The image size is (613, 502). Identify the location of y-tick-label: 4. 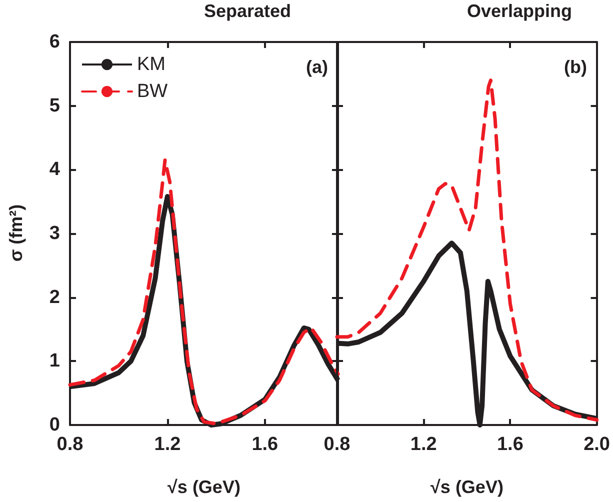
(54, 169).